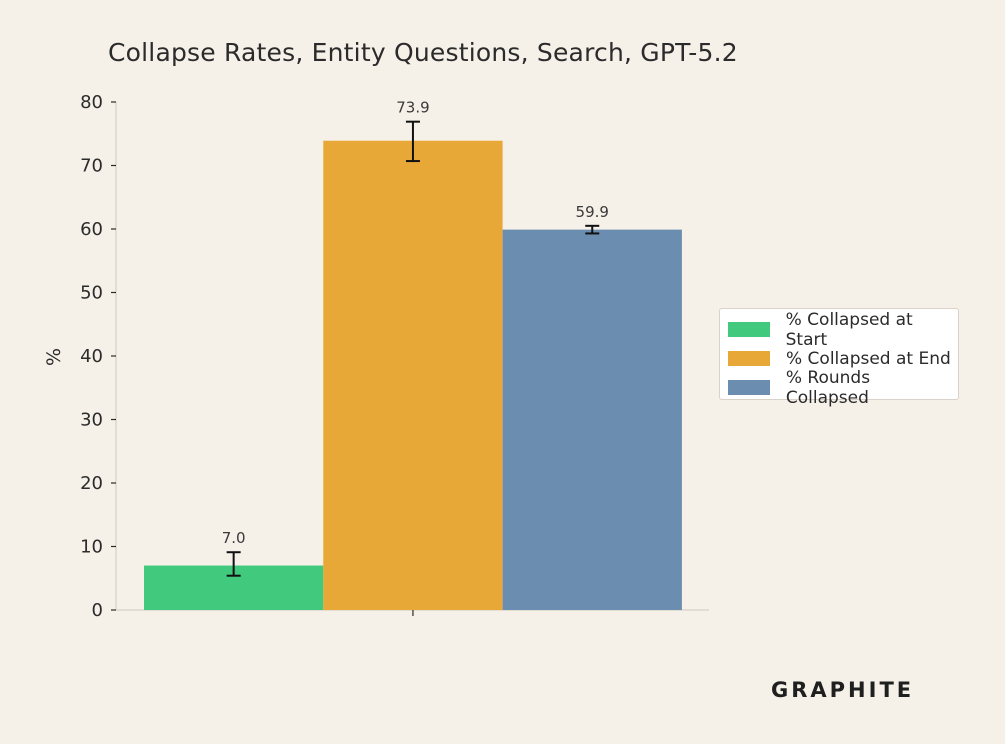 This screenshot has height=744, width=1005. I want to click on y-tick-label: 40, so click(91, 356).